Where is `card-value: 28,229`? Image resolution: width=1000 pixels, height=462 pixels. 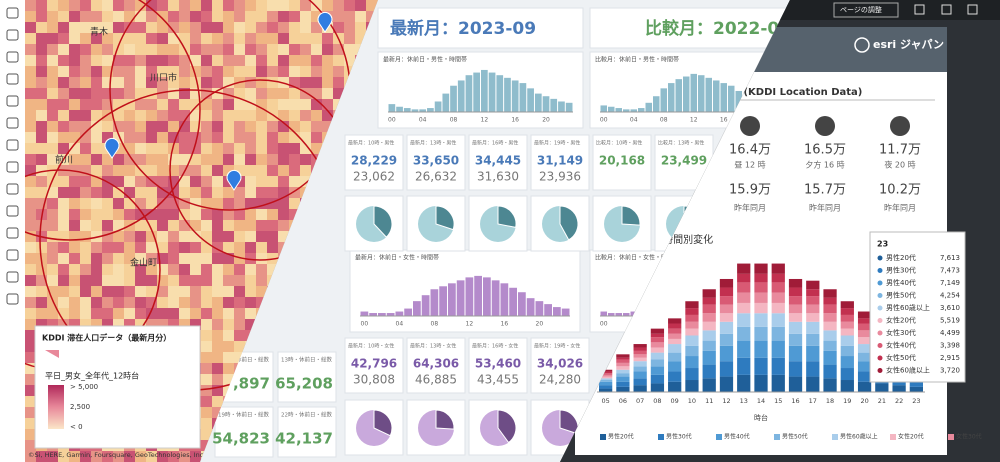
card-value: 28,229 is located at coordinates (374, 161).